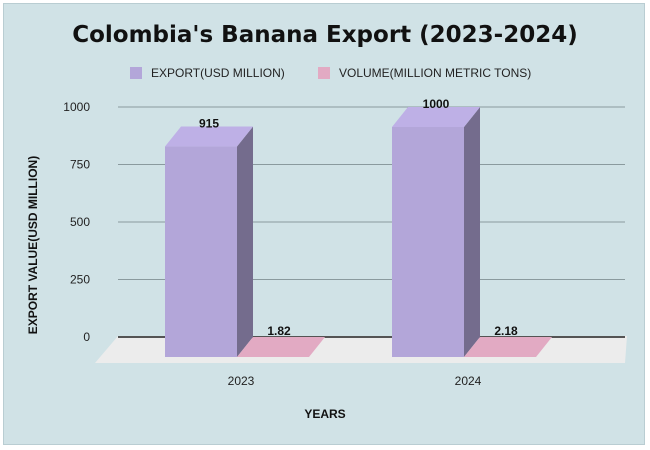  I want to click on bar-volume-2023, so click(281, 347).